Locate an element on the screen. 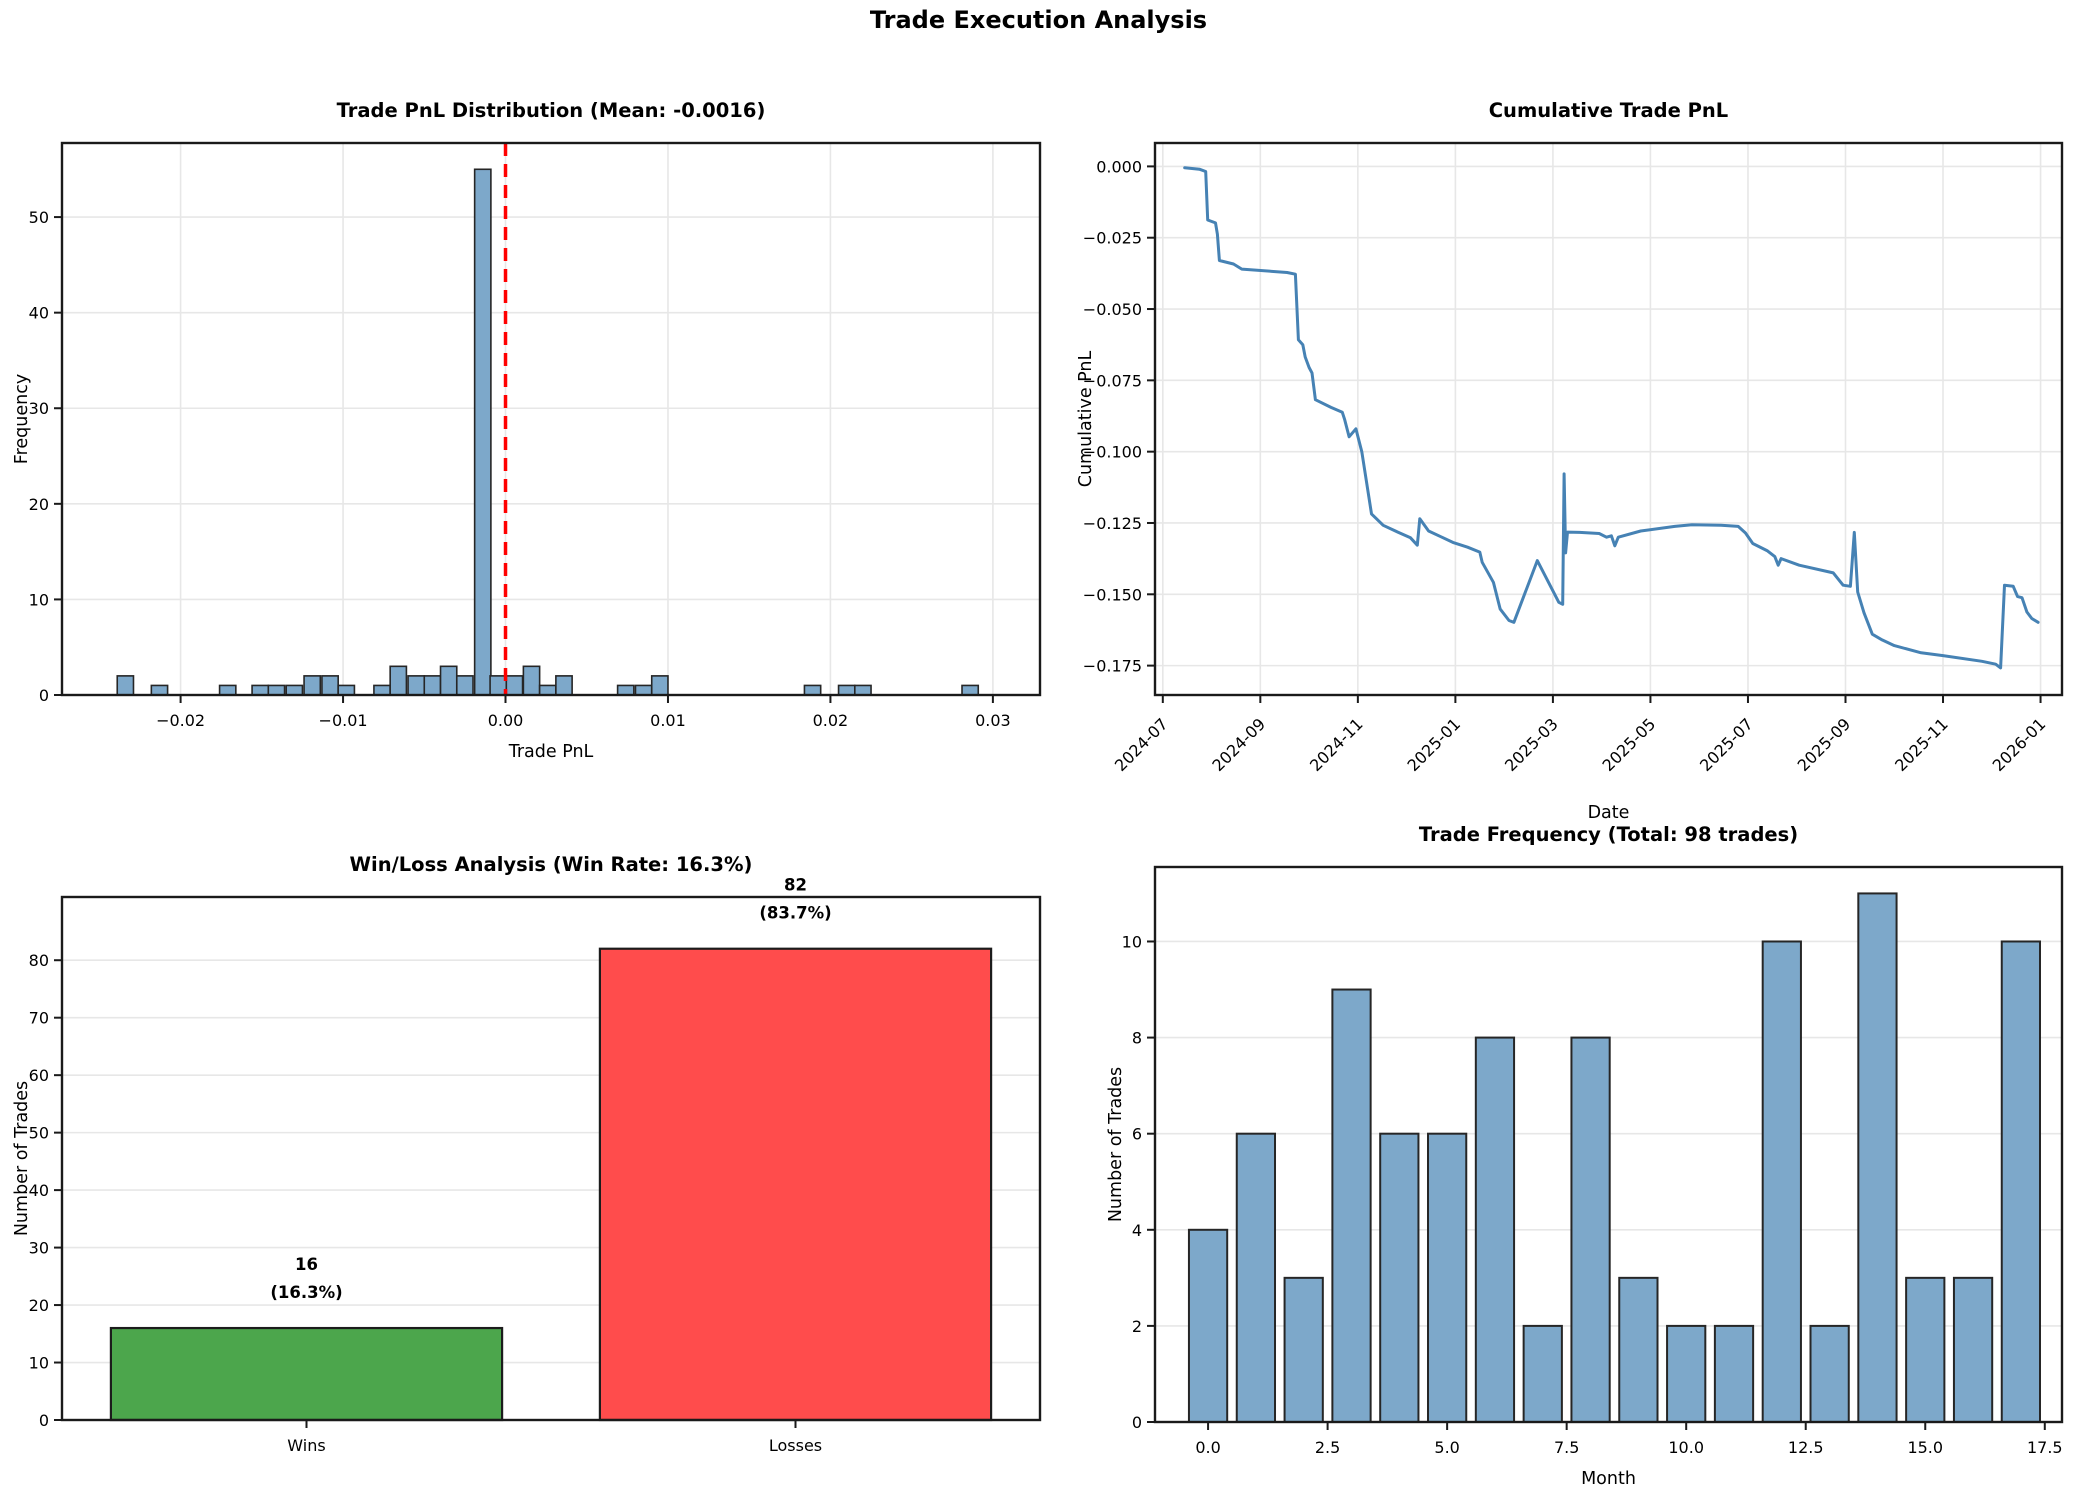 This screenshot has height=1498, width=2077. y-tick-label: −0.075 is located at coordinates (1112, 380).